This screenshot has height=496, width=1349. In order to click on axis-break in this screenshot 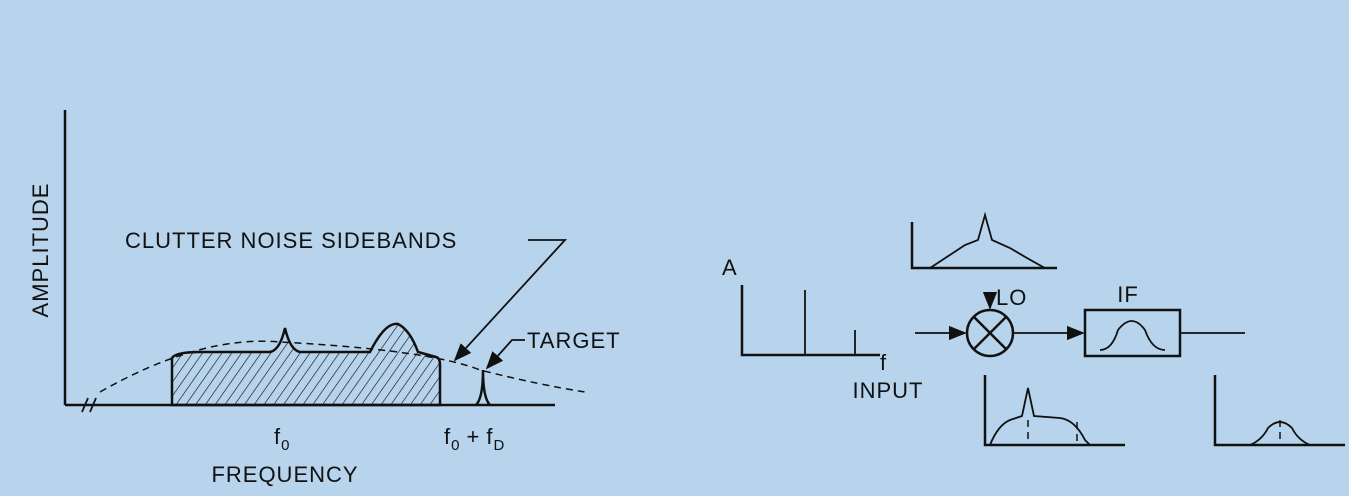, I will do `click(89, 405)`.